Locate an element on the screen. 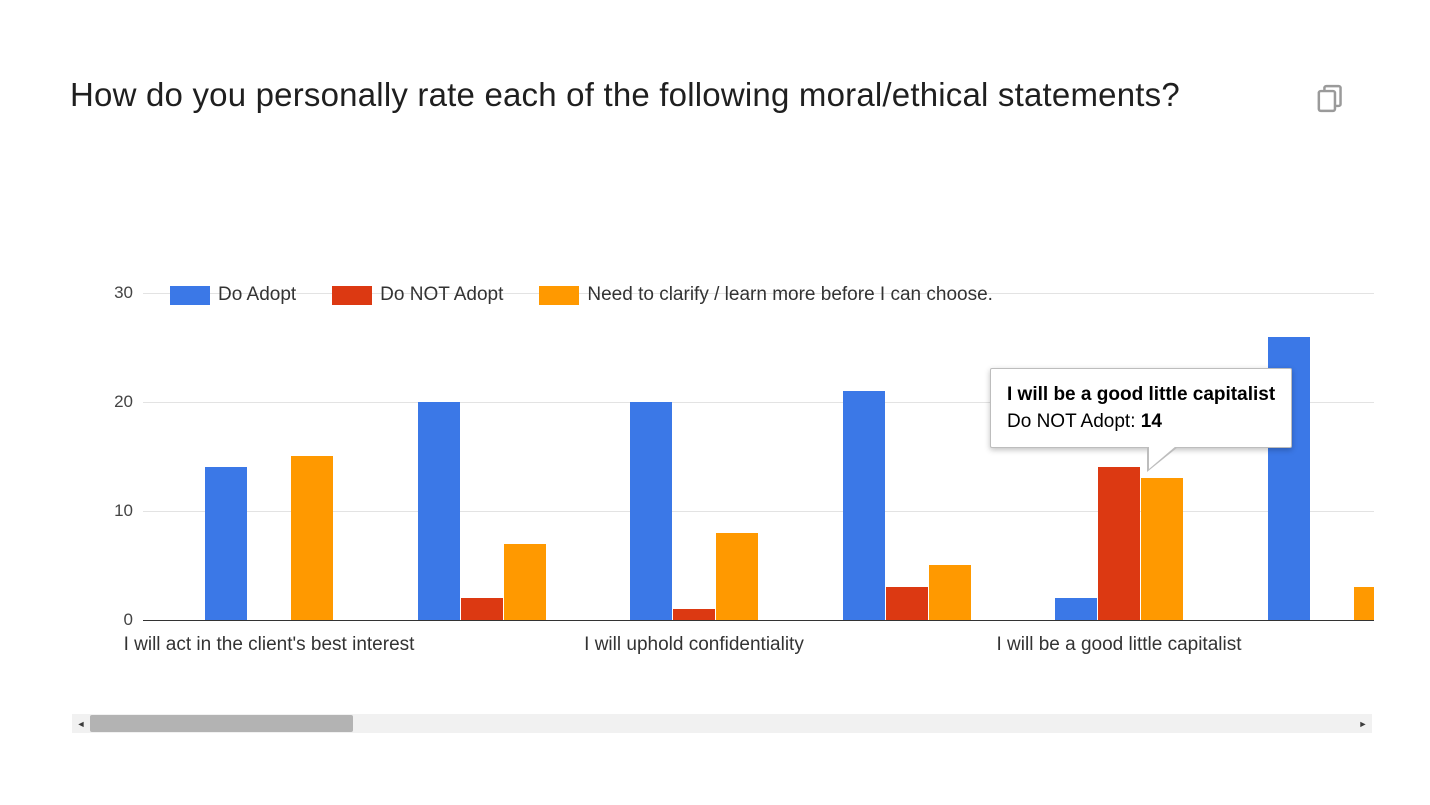  bar-series1-group4 is located at coordinates (1119, 543).